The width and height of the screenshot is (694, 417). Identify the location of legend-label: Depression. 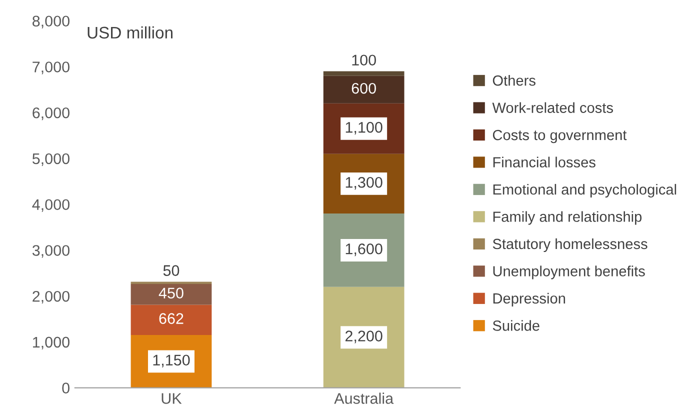
(529, 299).